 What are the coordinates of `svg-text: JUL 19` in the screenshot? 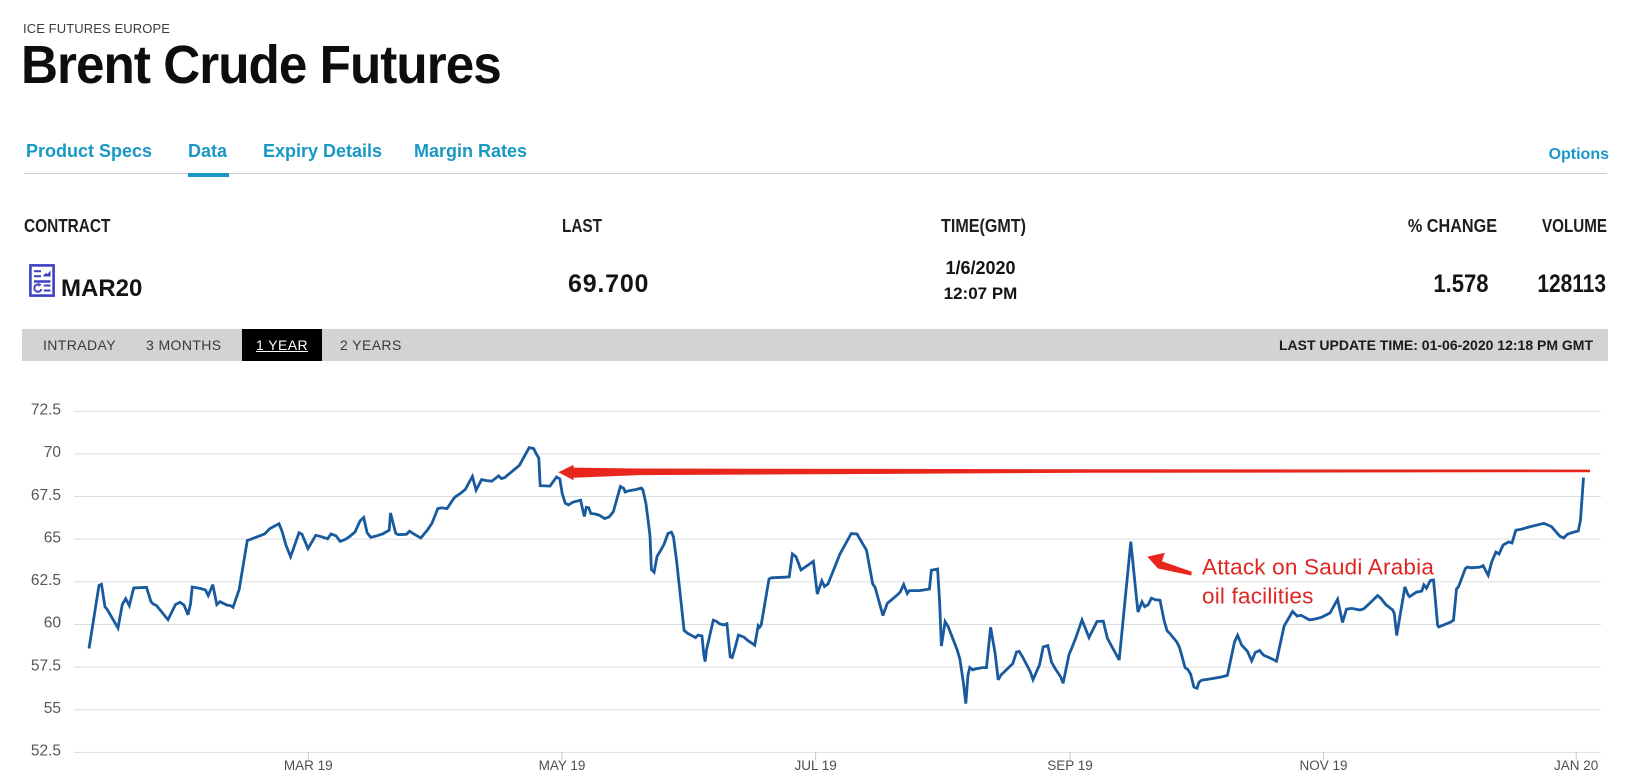 It's located at (815, 765).